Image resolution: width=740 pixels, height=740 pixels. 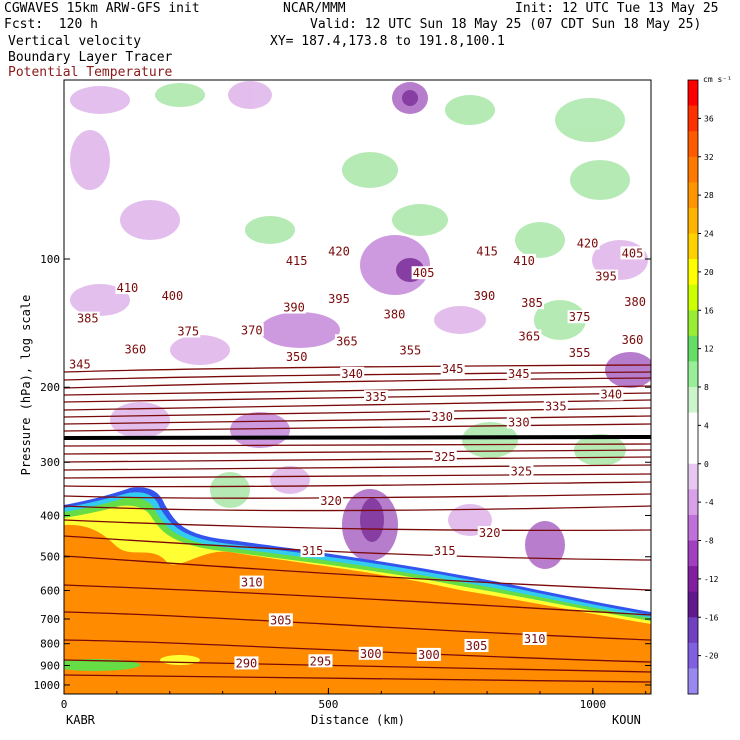 I want to click on theta-label: 305, so click(x=281, y=620).